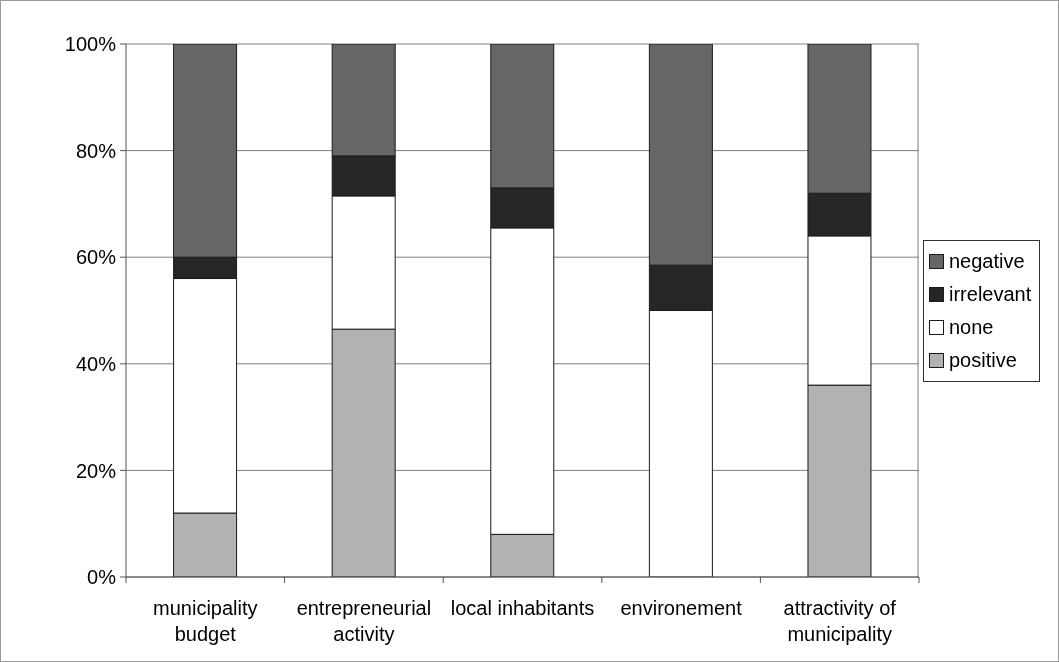 The height and width of the screenshot is (662, 1059). I want to click on x-tick-label: local inhabitants, so click(522, 608).